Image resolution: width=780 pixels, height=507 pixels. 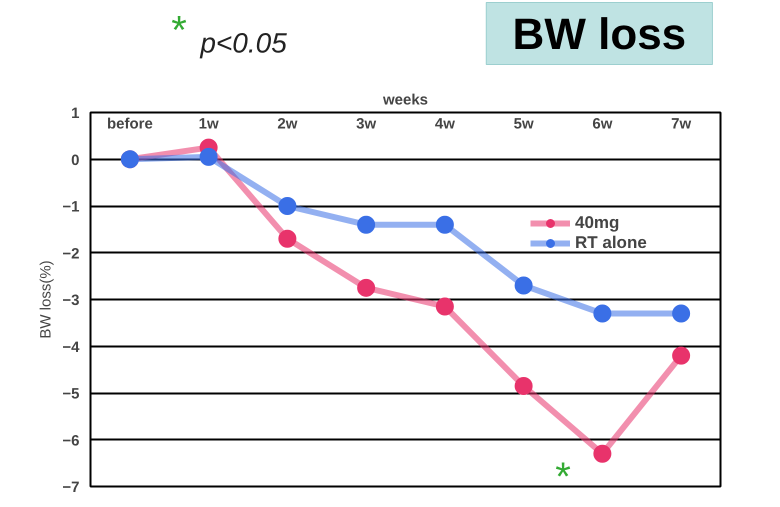 What do you see at coordinates (45, 299) in the screenshot?
I see `y-axis-title: BW loss(%)` at bounding box center [45, 299].